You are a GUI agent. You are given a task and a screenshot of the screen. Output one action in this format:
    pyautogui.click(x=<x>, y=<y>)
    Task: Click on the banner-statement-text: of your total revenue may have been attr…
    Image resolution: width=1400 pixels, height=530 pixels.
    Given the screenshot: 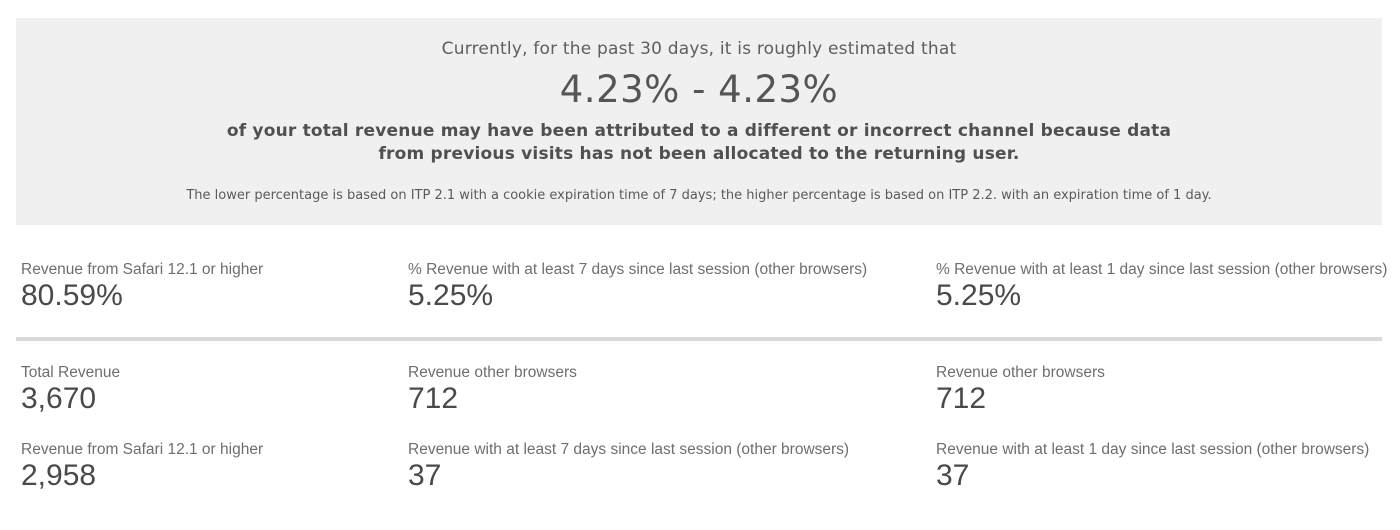 What is the action you would take?
    pyautogui.click(x=699, y=142)
    